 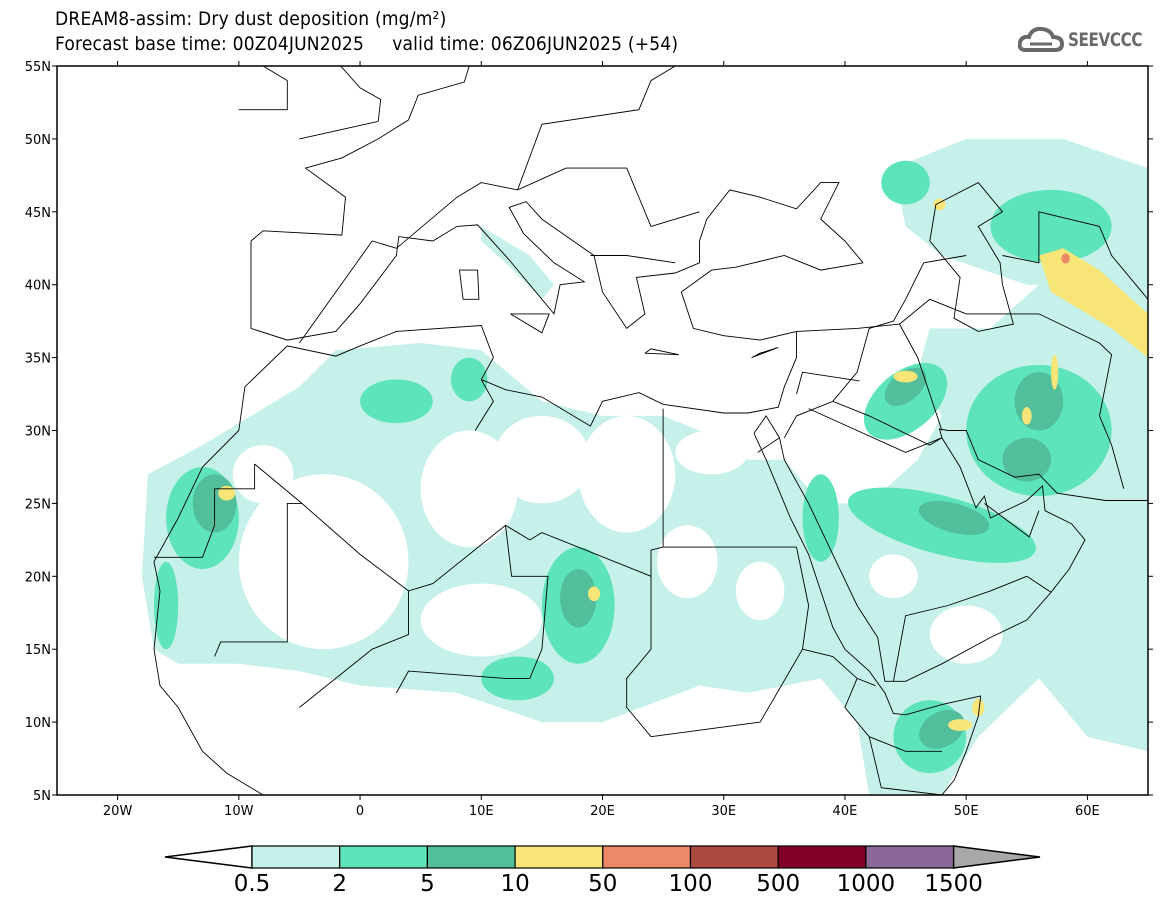 I want to click on lon-label: 20E, so click(x=602, y=811).